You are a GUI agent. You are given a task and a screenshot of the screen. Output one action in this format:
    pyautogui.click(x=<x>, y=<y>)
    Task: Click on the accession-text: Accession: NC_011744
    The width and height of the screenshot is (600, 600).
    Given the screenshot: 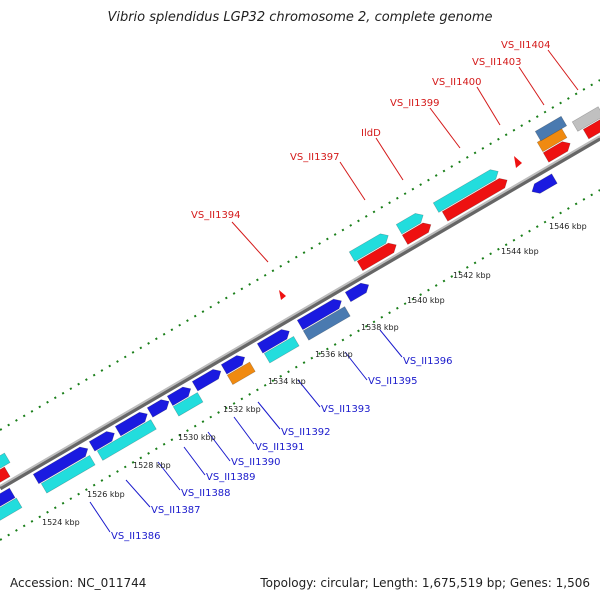 What is the action you would take?
    pyautogui.click(x=78, y=583)
    